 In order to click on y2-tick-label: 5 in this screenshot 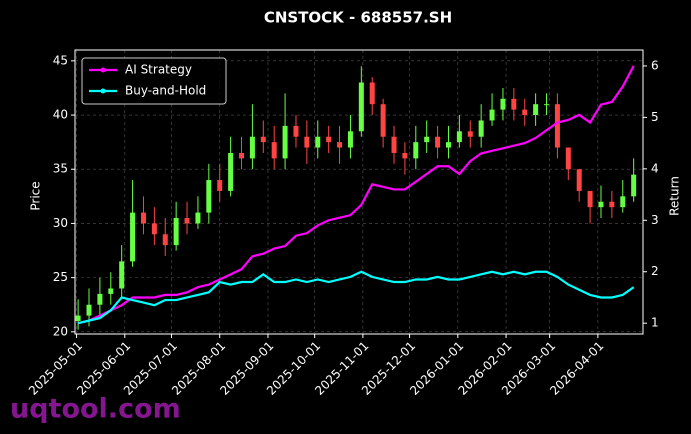, I will do `click(655, 117)`.